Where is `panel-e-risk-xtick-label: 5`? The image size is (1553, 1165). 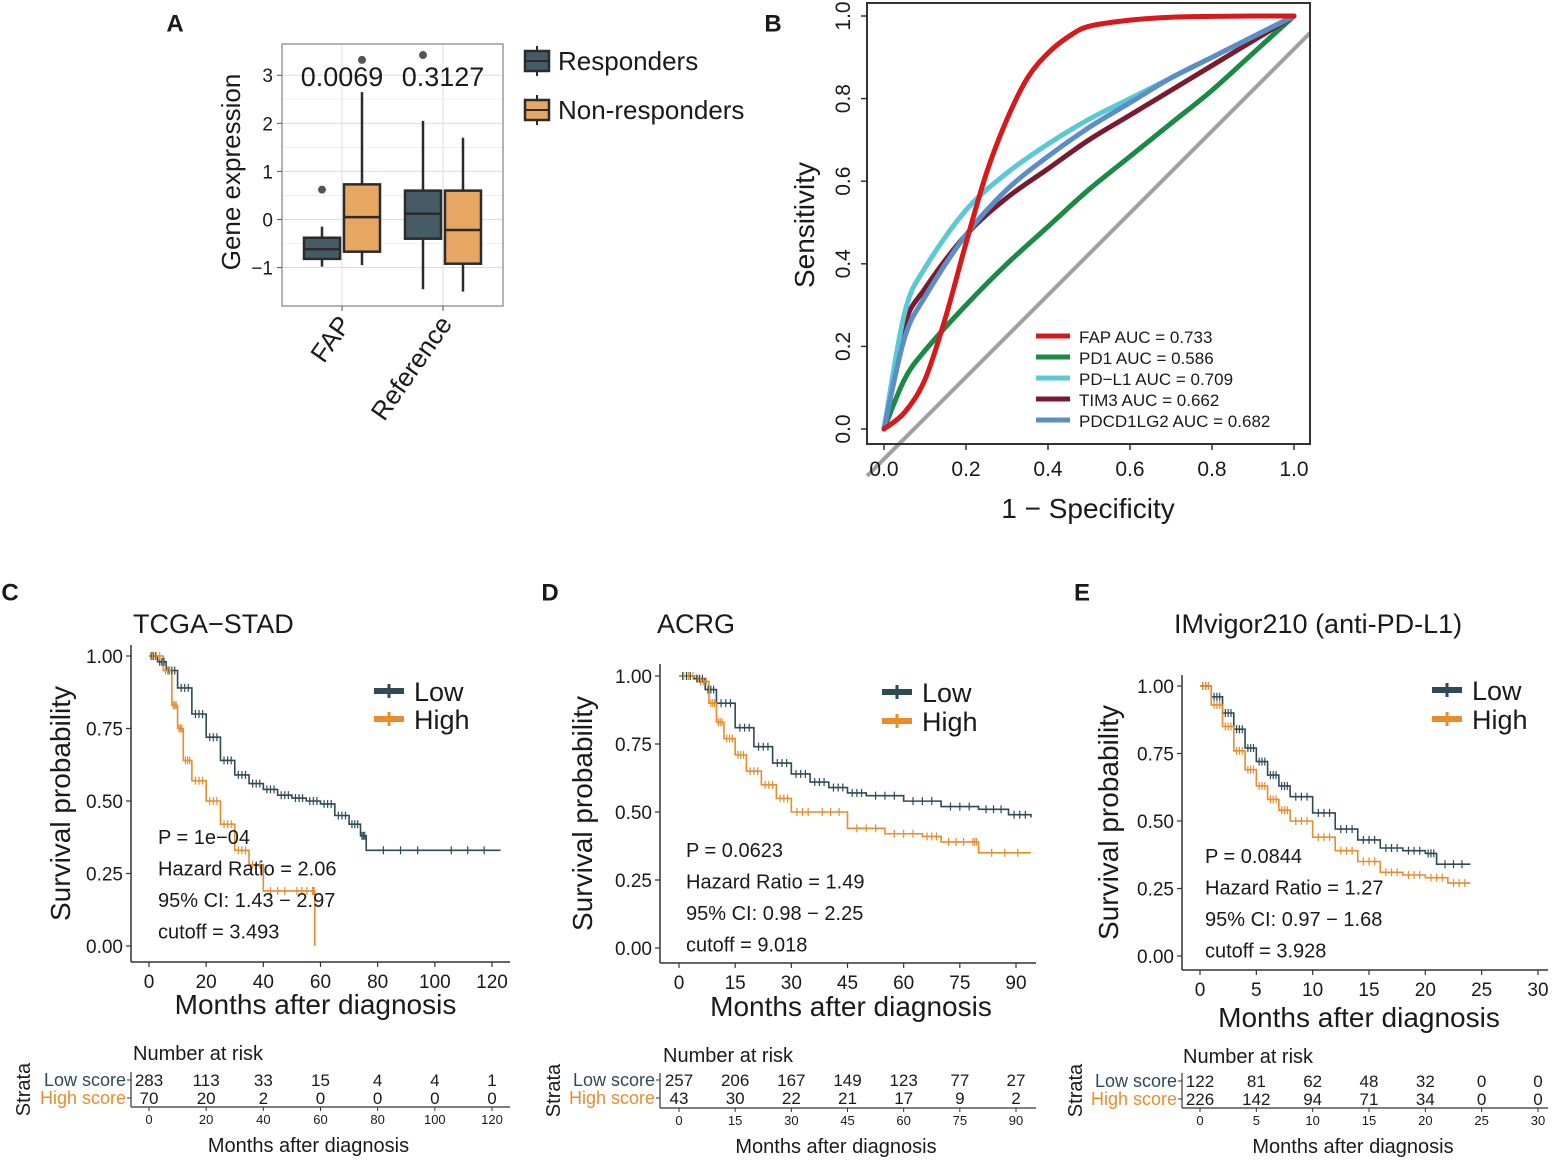 panel-e-risk-xtick-label: 5 is located at coordinates (1256, 1120).